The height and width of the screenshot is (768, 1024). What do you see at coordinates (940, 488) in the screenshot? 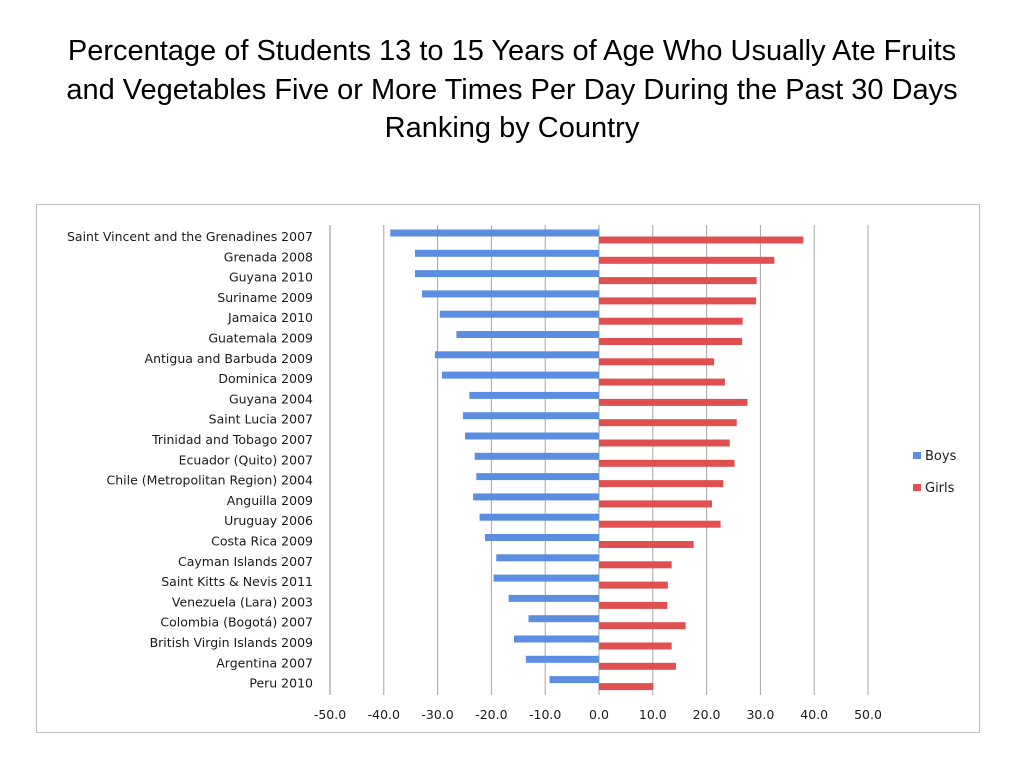
I see `legend-label: Girls` at bounding box center [940, 488].